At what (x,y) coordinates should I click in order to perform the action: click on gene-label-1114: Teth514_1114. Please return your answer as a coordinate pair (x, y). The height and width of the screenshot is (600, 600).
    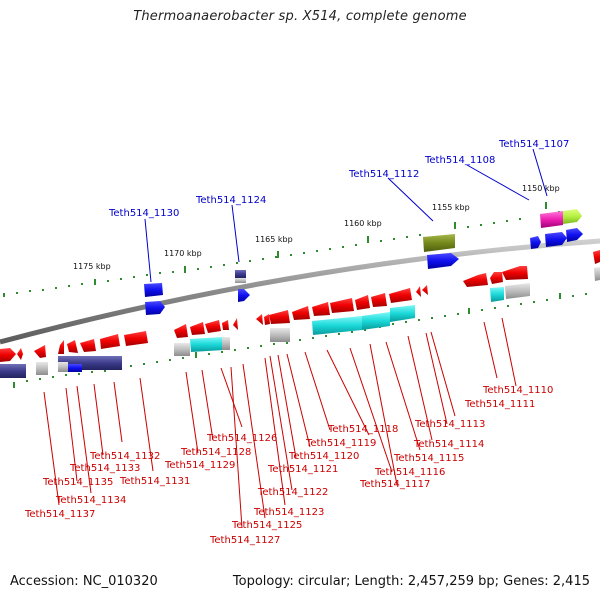
    Looking at the image, I should click on (448, 444).